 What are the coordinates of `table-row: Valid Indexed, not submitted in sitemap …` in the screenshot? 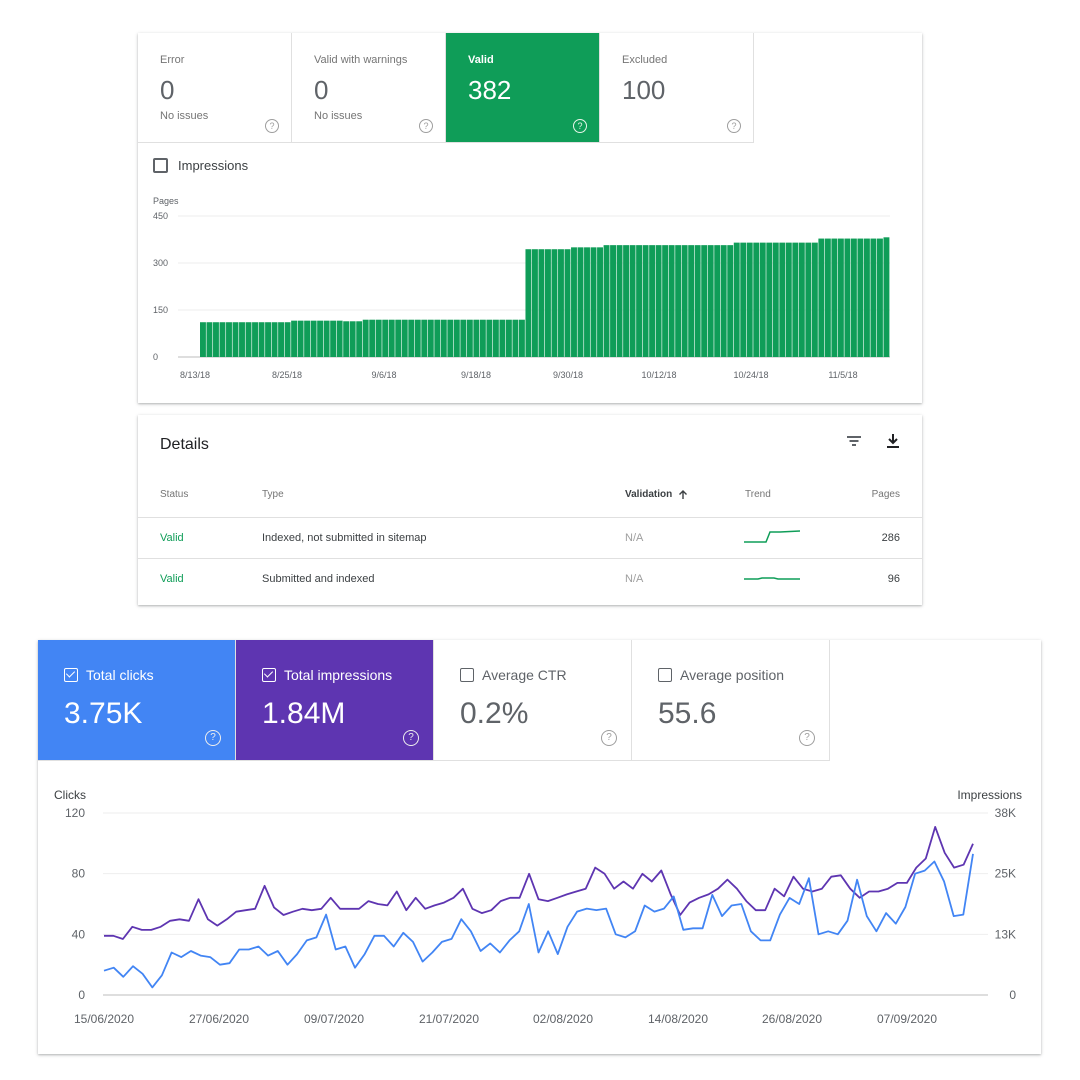 It's located at (530, 538).